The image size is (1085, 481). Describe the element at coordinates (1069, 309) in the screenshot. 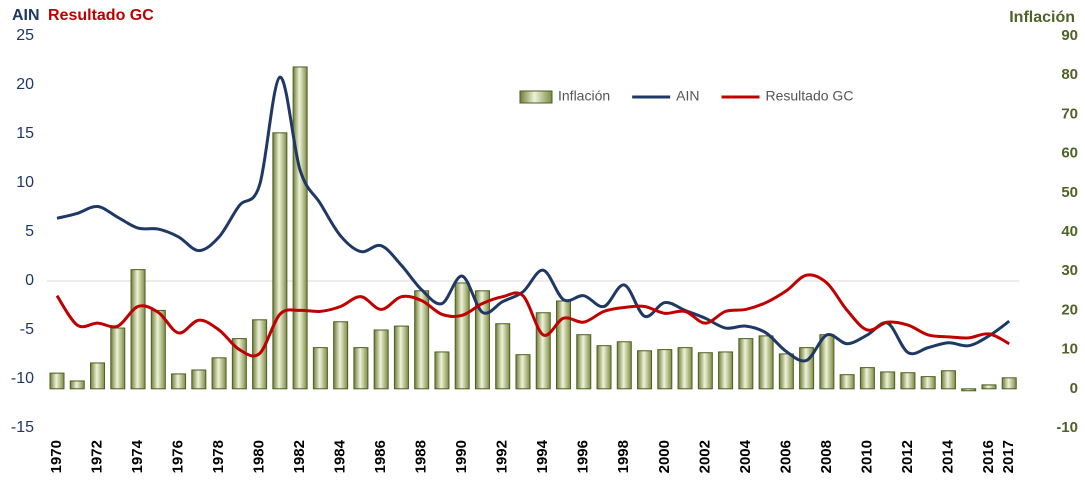

I see `y2-tick-label: 20` at that location.